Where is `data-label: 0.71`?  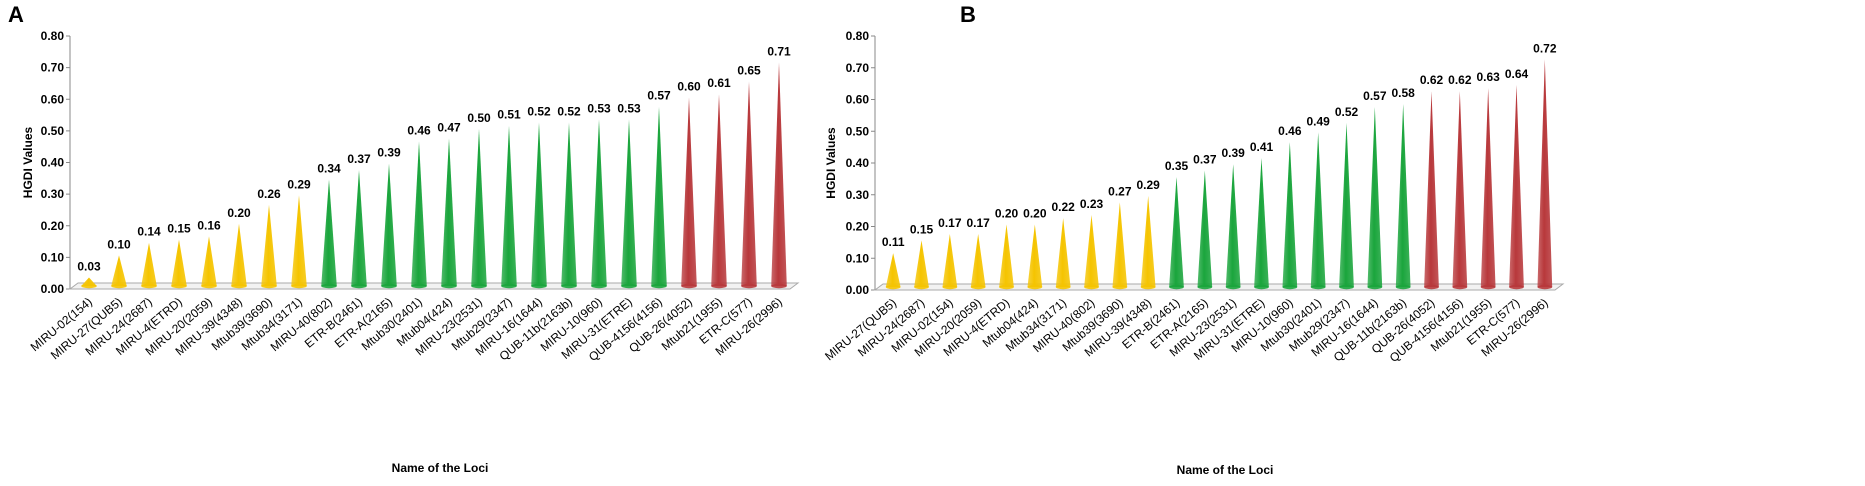
data-label: 0.71 is located at coordinates (779, 51).